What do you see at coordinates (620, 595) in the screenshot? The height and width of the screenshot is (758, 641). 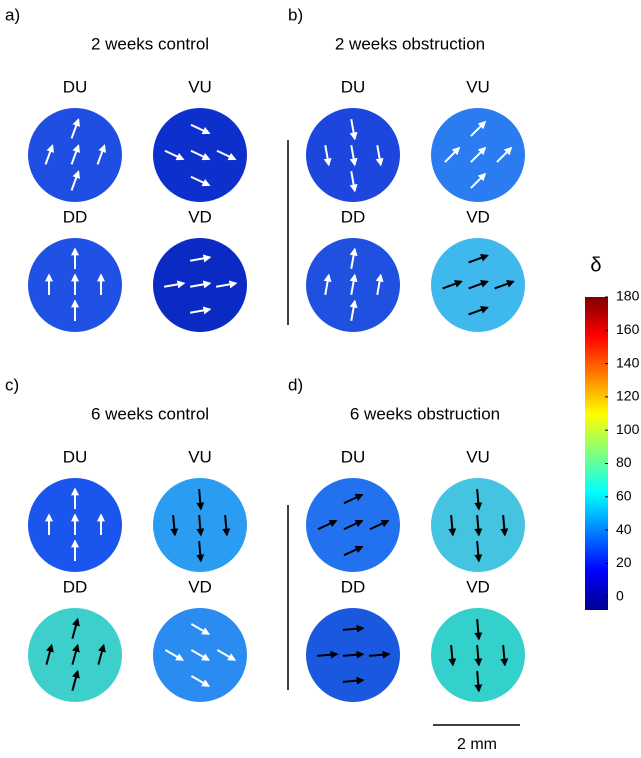 I see `colorbar-tick-label: 0` at bounding box center [620, 595].